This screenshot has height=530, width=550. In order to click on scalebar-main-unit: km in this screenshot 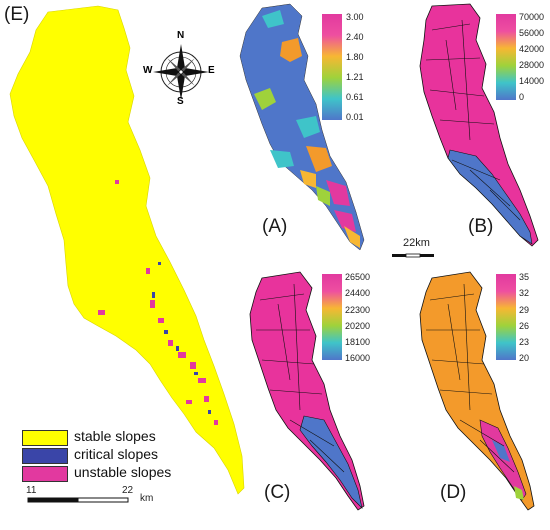, I will do `click(147, 498)`.